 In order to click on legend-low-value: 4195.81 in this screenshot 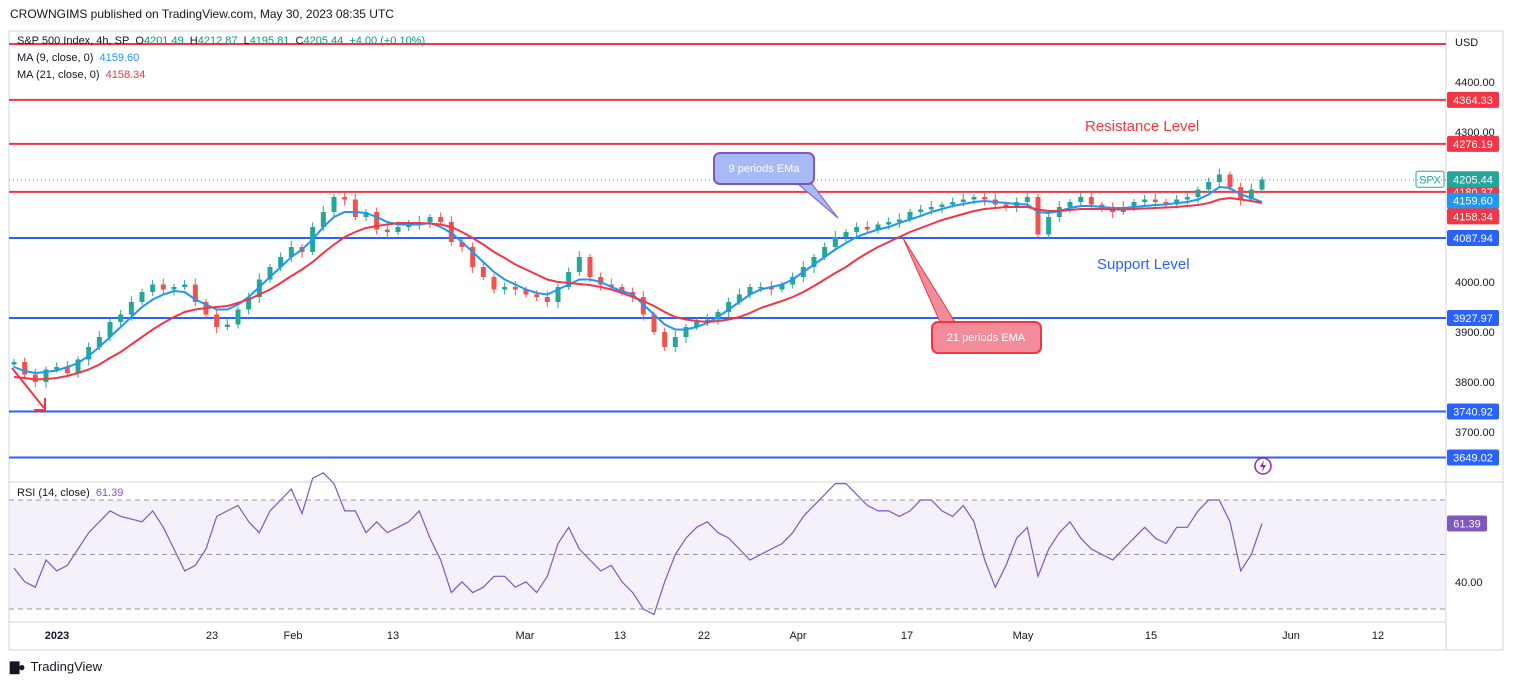, I will do `click(269, 41)`.